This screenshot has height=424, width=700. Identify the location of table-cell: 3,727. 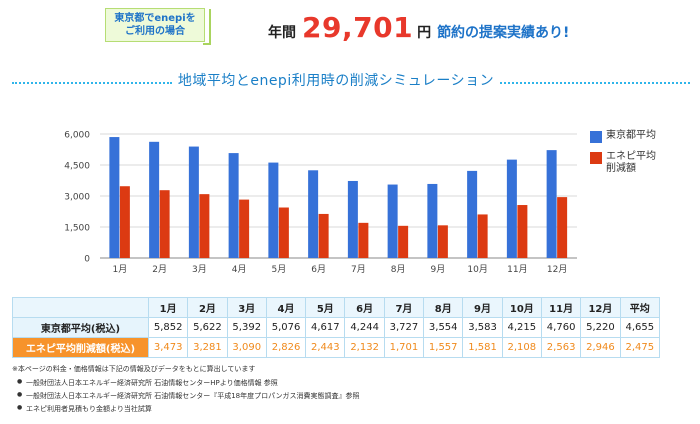
(404, 327).